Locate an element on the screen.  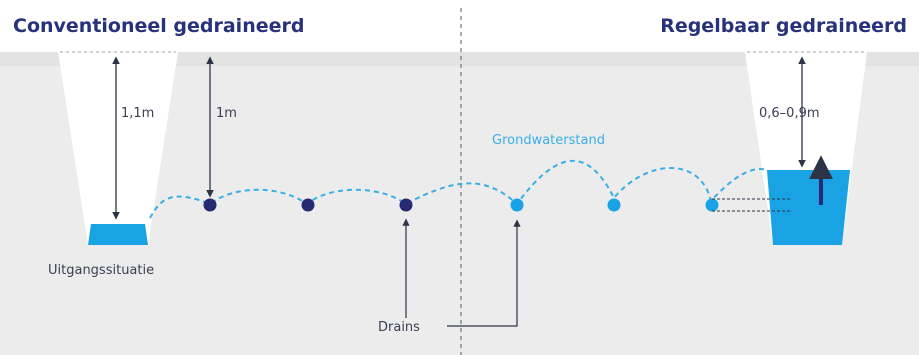
label-groundwater: Grondwaterstand is located at coordinates (548, 140).